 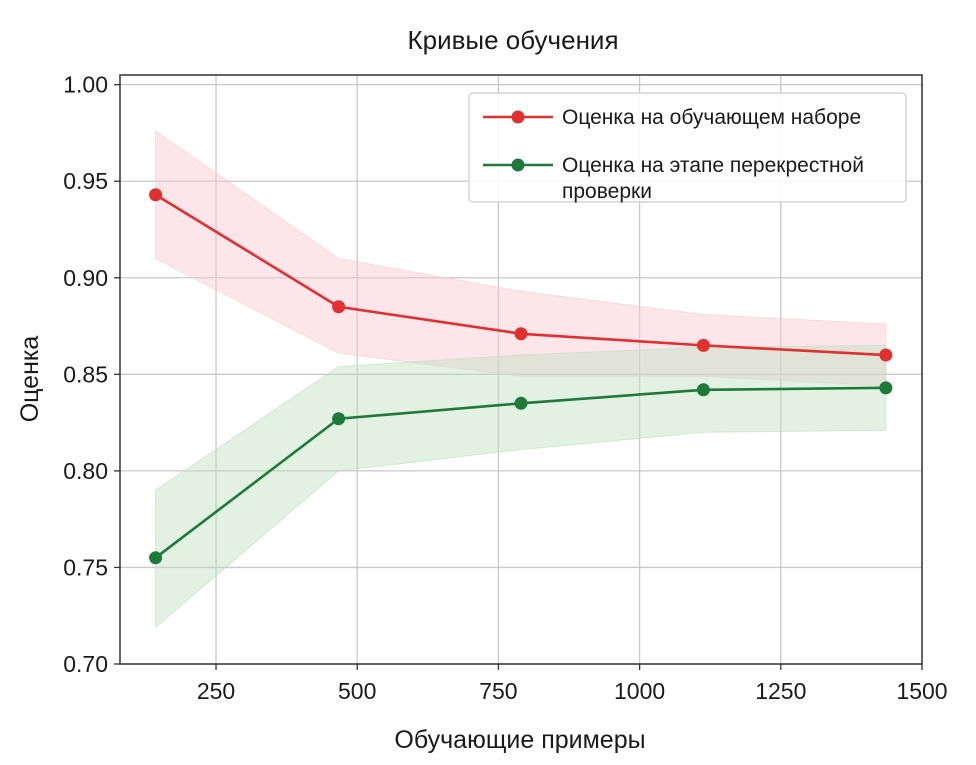 What do you see at coordinates (711, 117) in the screenshot?
I see `legend-label-0: Оценка на обучающем наборе` at bounding box center [711, 117].